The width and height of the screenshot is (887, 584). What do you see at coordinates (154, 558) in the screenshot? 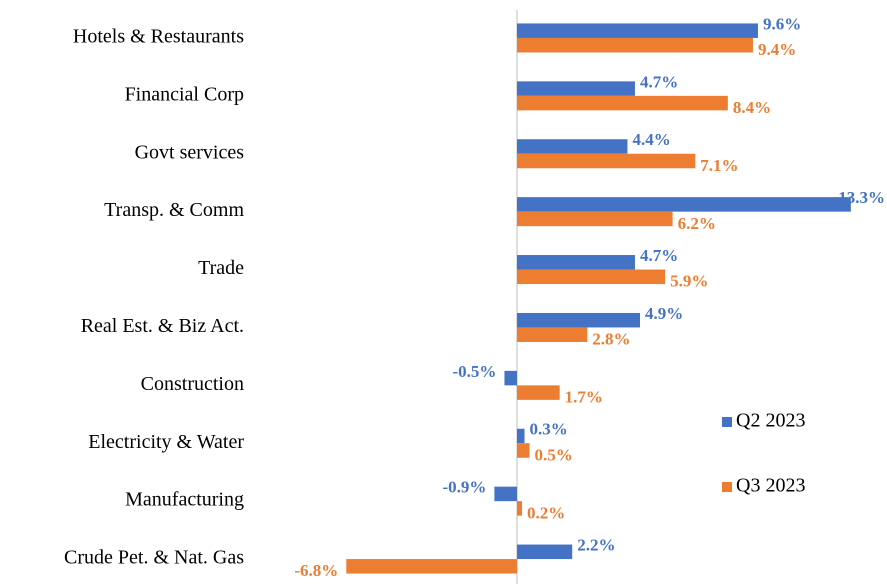
I see `category-label: Crude Pet. & Nat. Gas` at bounding box center [154, 558].